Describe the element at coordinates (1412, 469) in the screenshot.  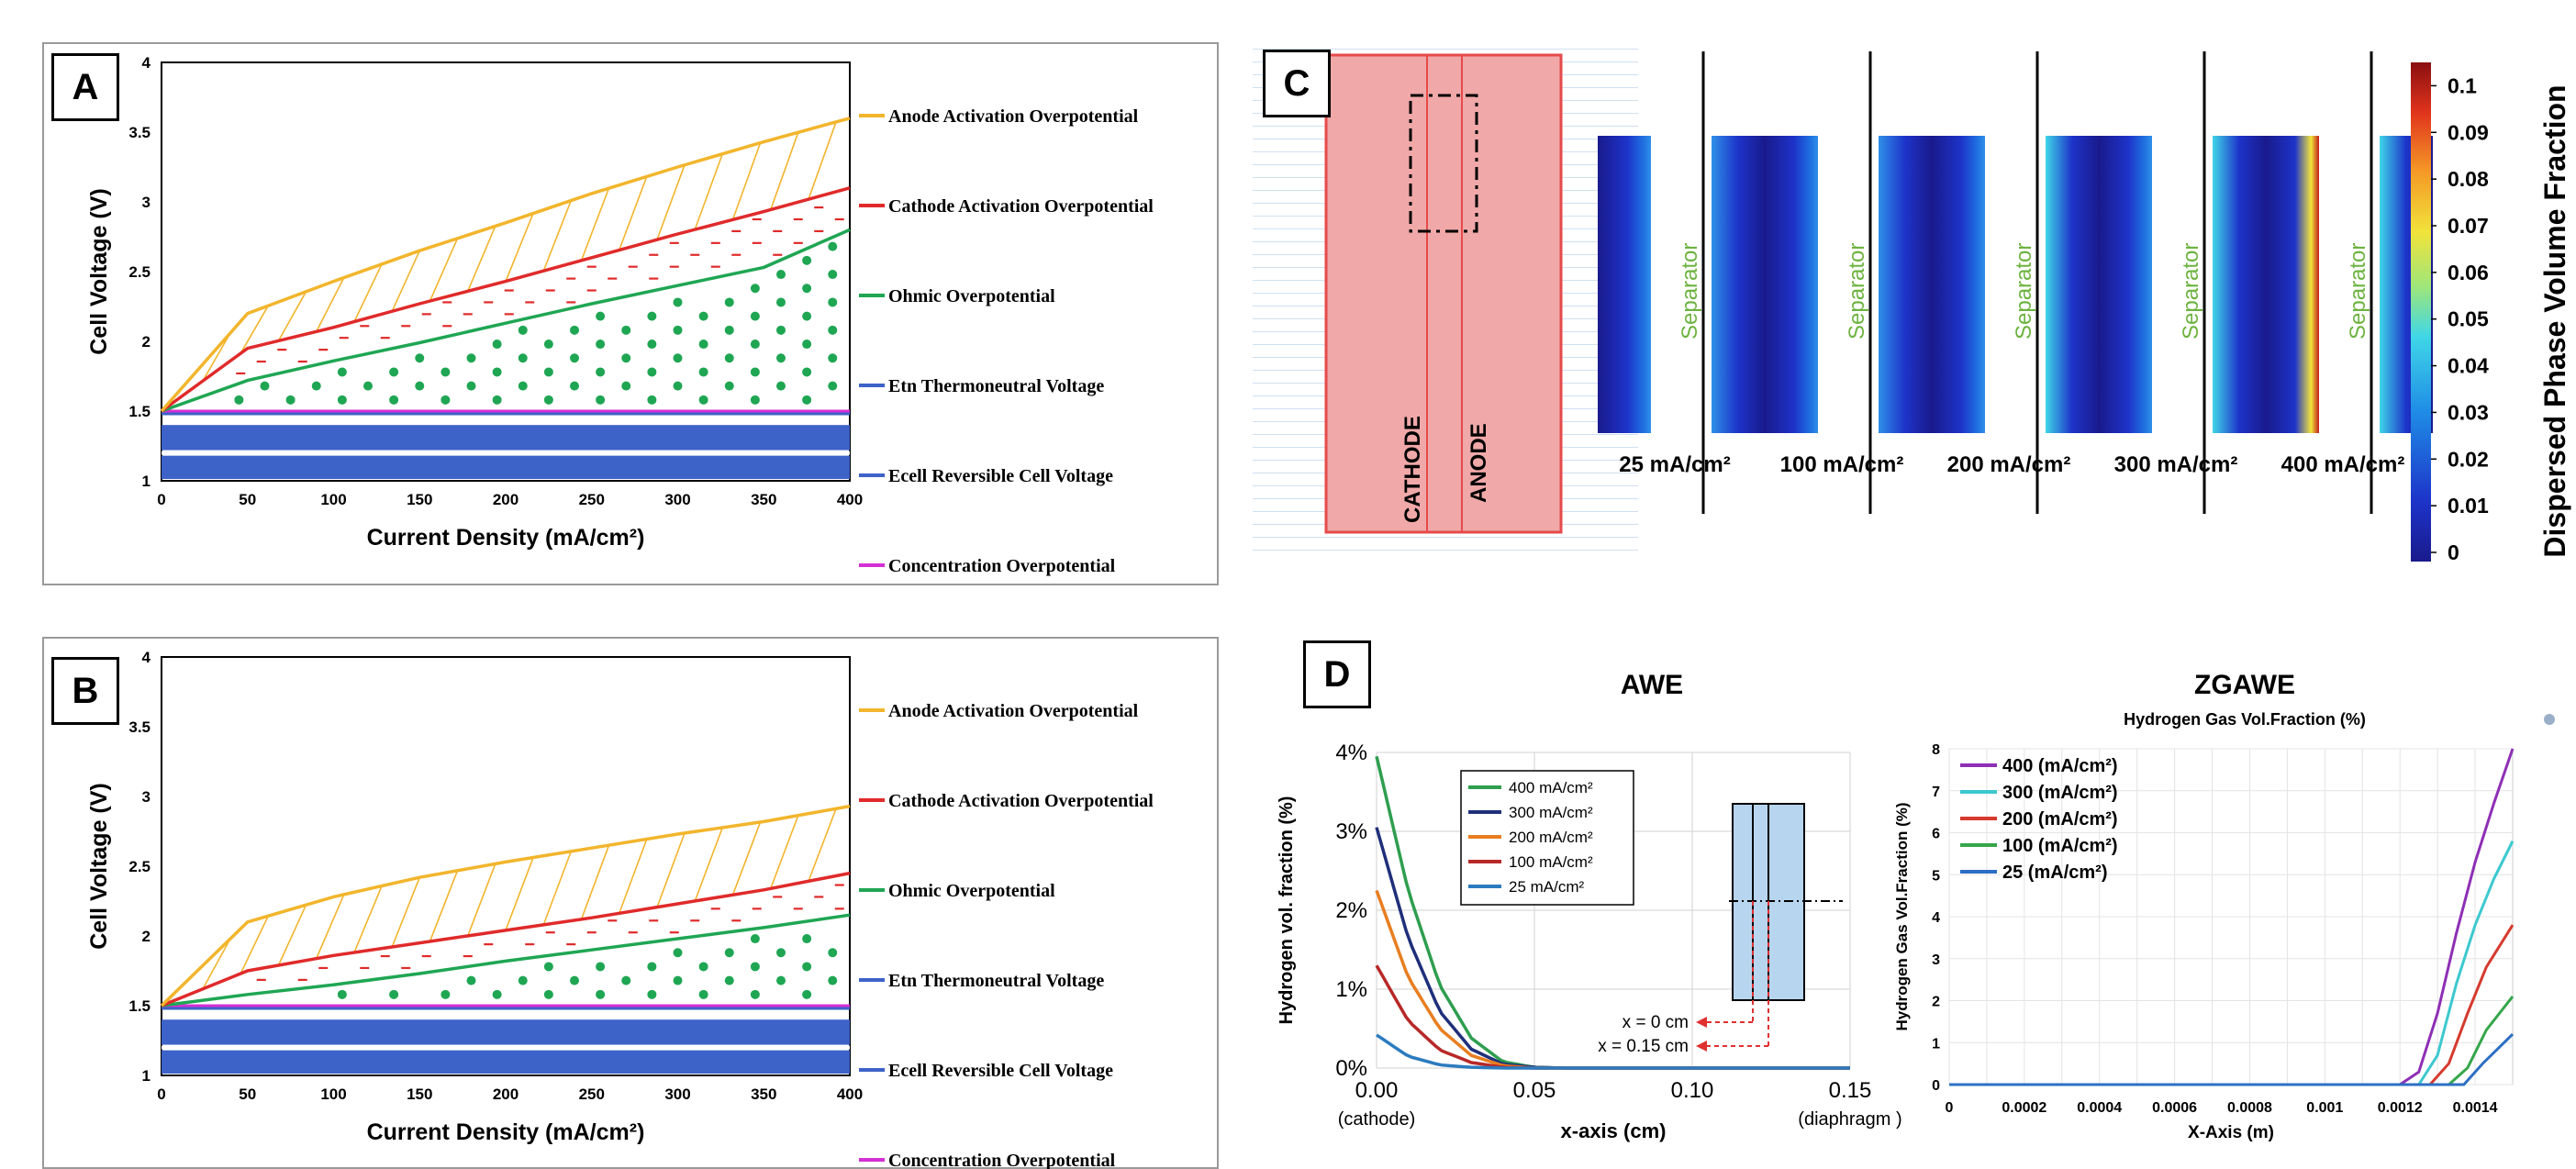
I see `cathode-label: CATHODE` at that location.